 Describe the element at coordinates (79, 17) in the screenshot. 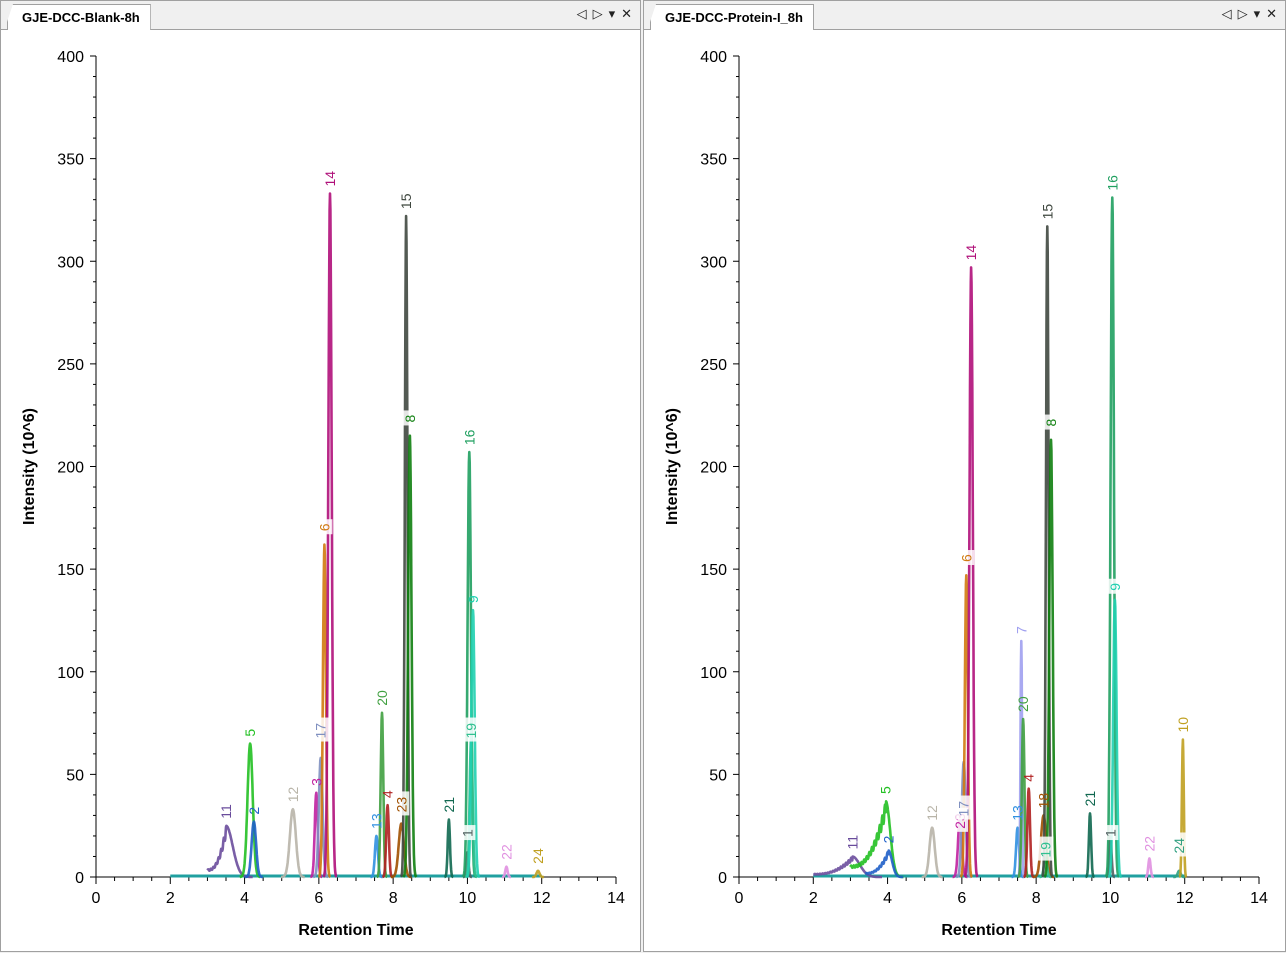

I see `tab-blank: GJE-DCC-Blank-8h` at that location.